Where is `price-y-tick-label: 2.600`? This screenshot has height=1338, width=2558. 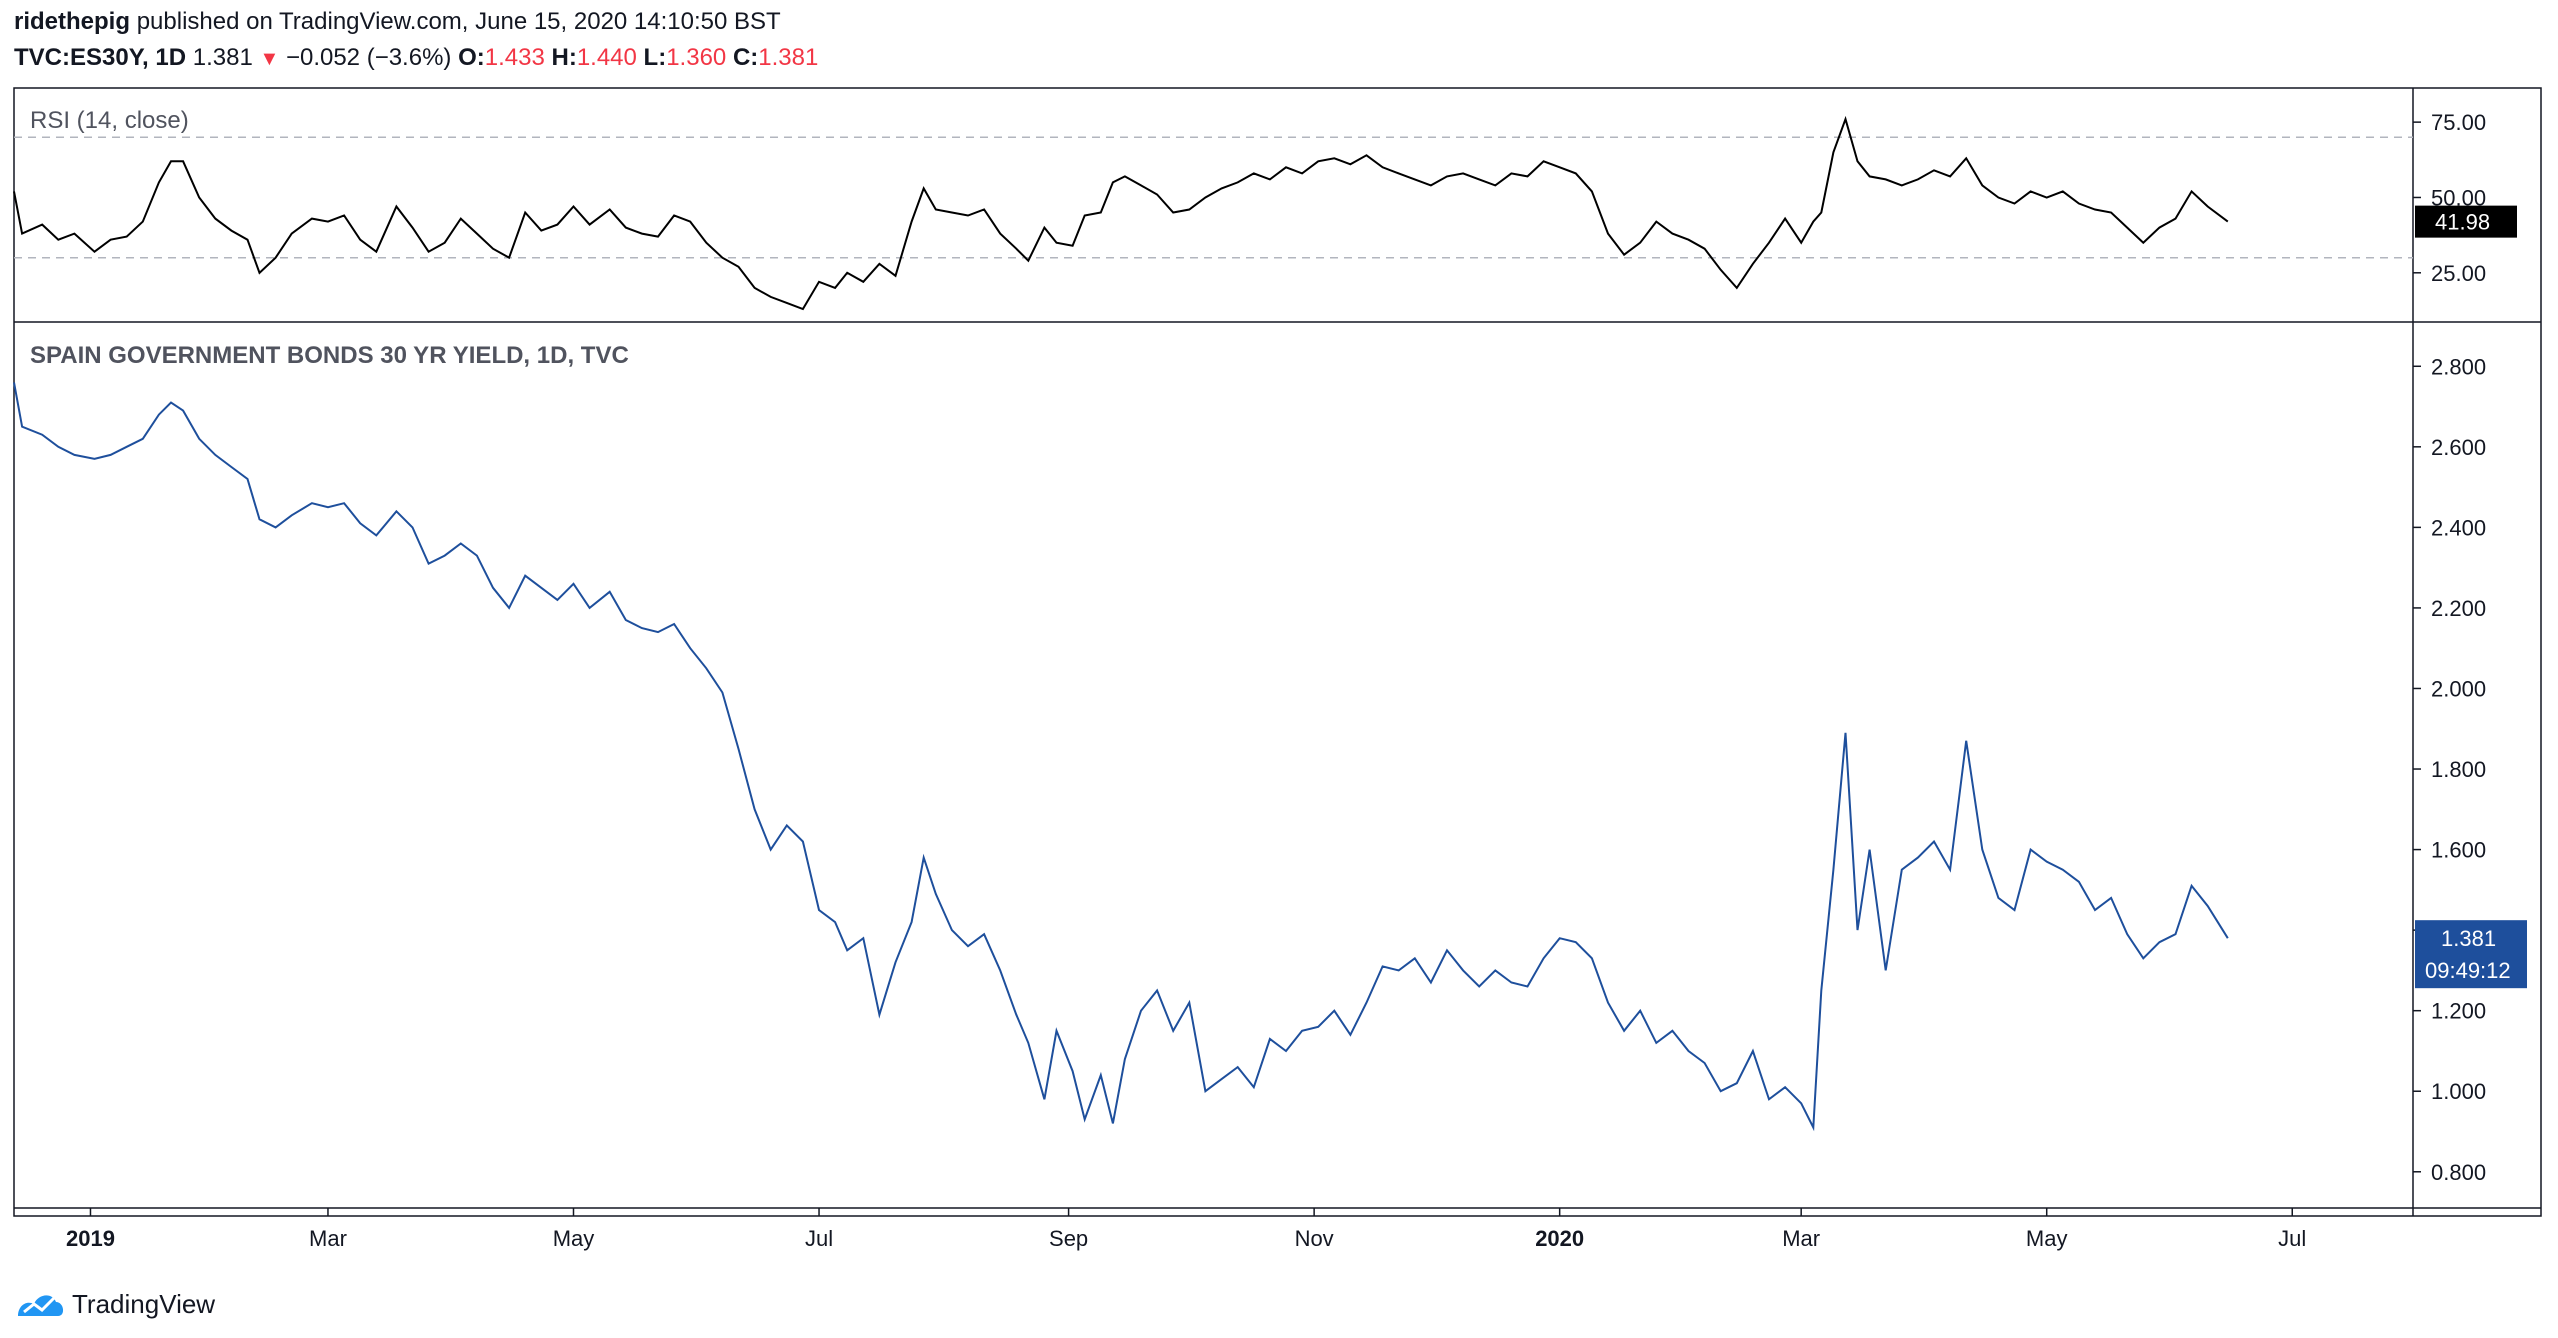 price-y-tick-label: 2.600 is located at coordinates (2458, 447).